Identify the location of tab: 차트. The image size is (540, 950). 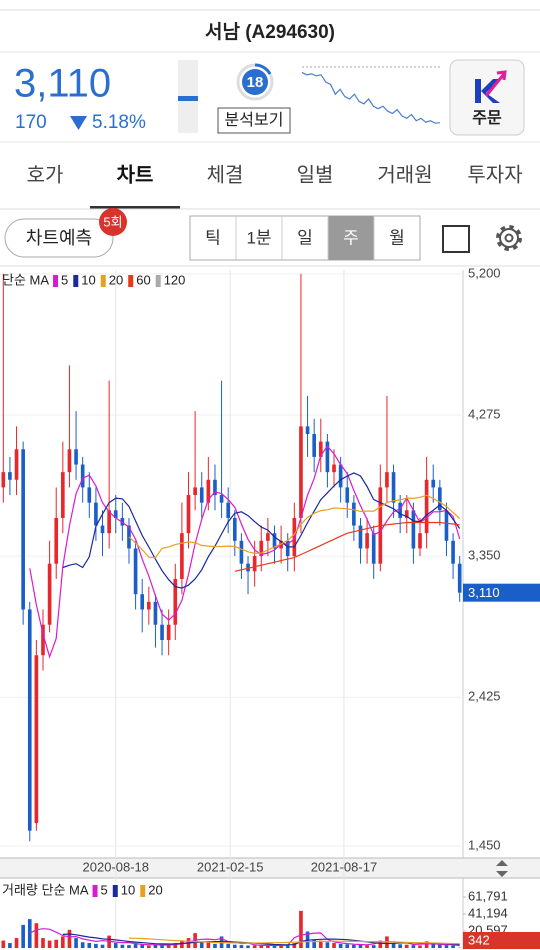
(135, 174).